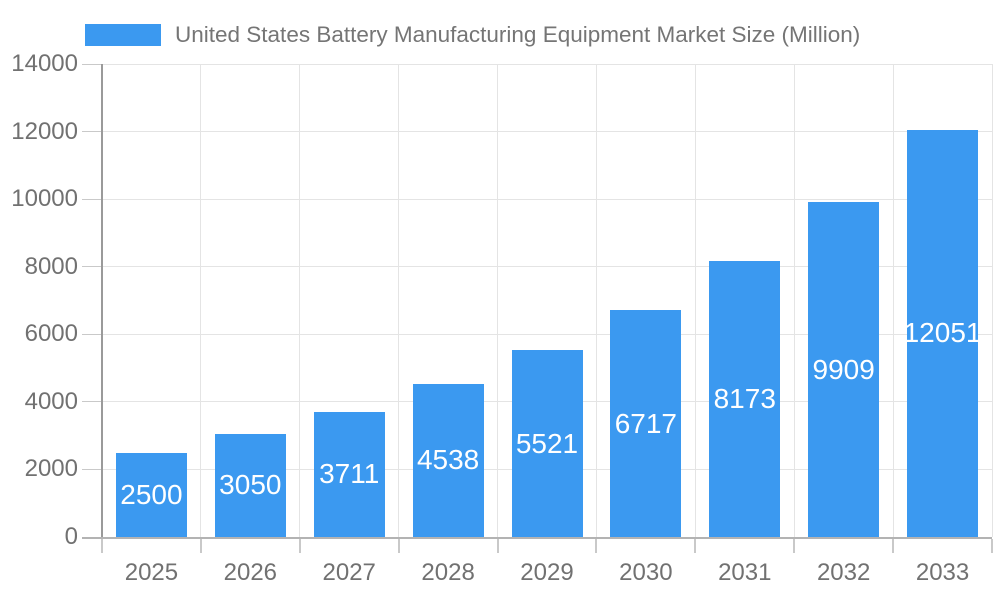  What do you see at coordinates (51, 334) in the screenshot?
I see `y-tick-label: 6000` at bounding box center [51, 334].